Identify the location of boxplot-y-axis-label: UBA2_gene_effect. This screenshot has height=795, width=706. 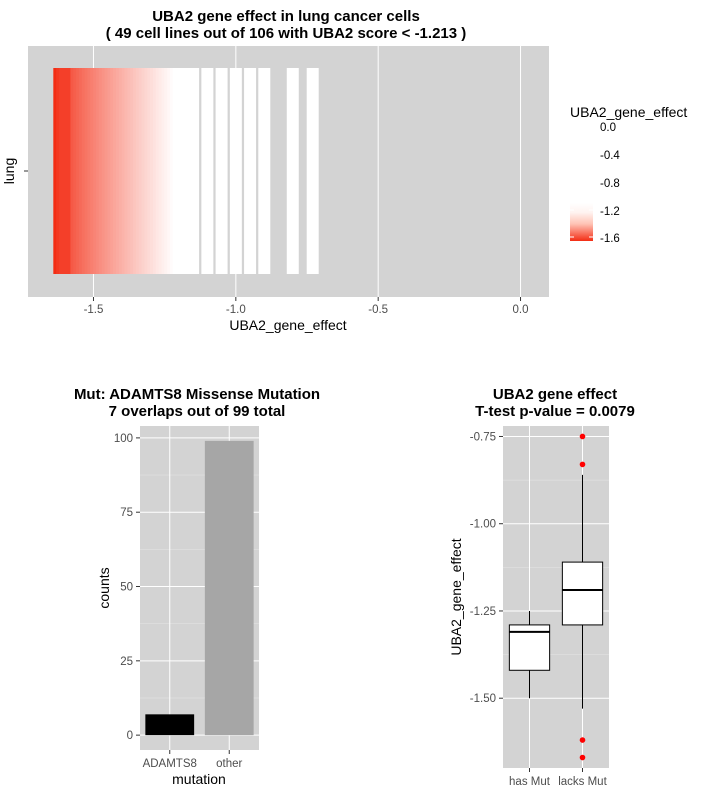
(456, 596).